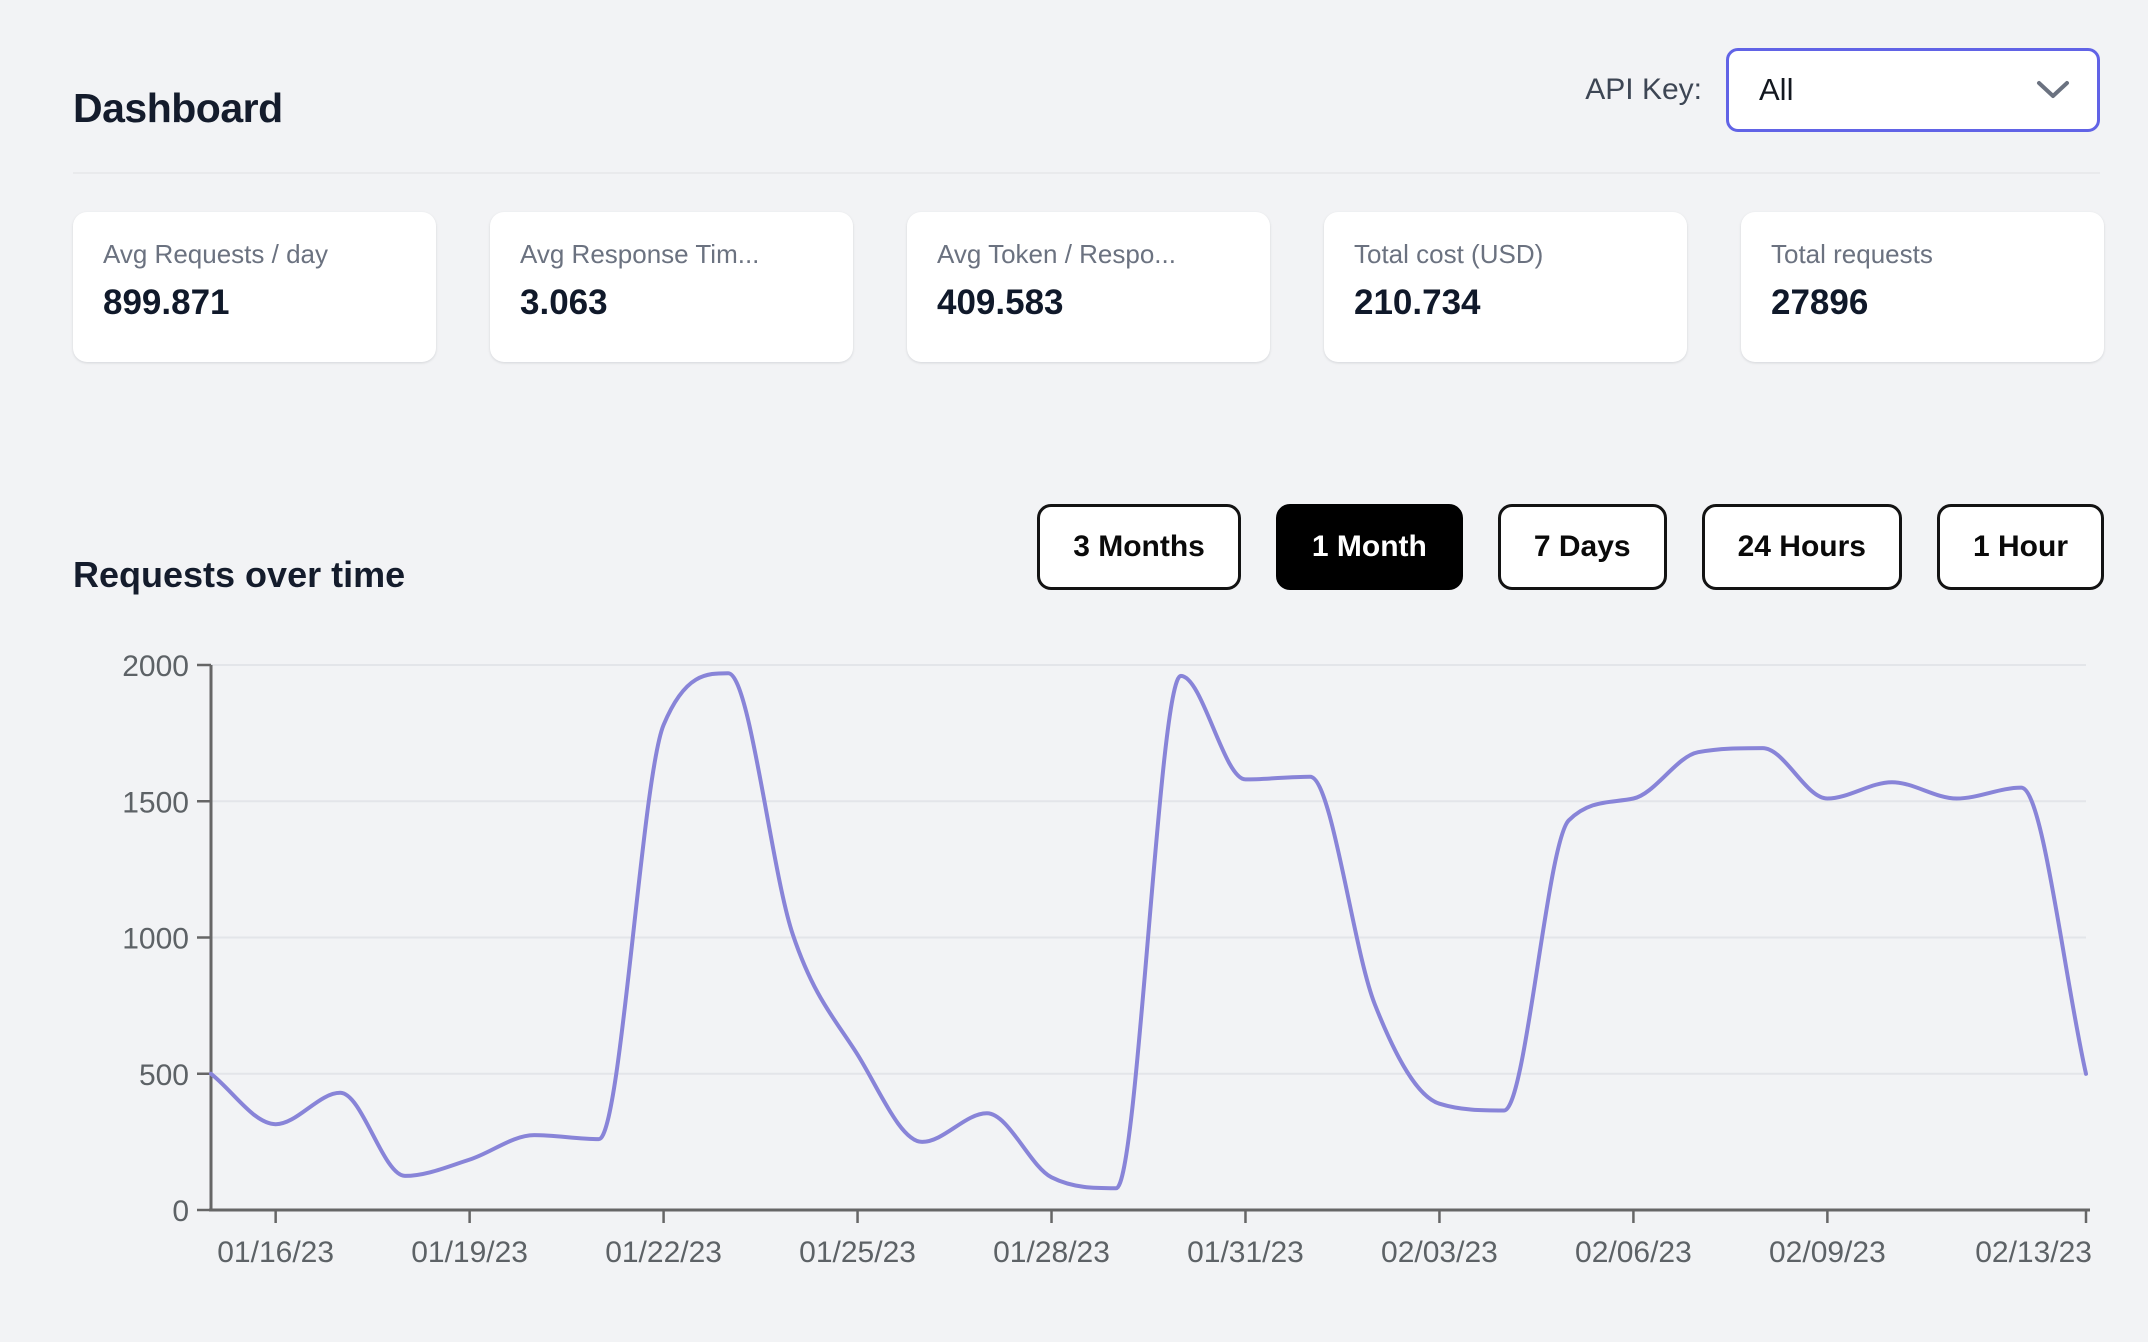  What do you see at coordinates (1505, 287) in the screenshot?
I see `stat-card-total-cost: Total cost (USD) 210.734` at bounding box center [1505, 287].